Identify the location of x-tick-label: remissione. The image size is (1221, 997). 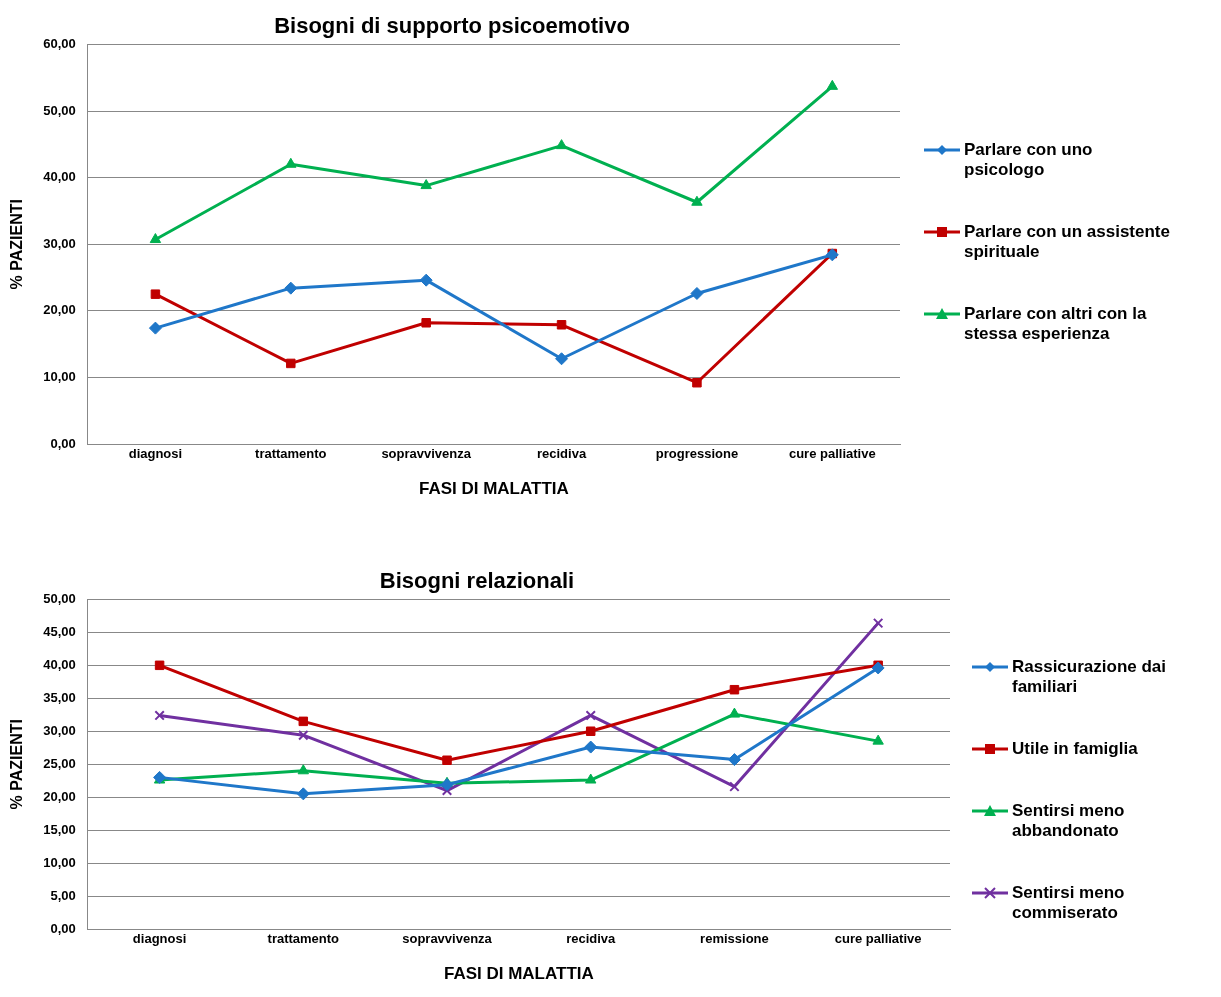
(734, 939).